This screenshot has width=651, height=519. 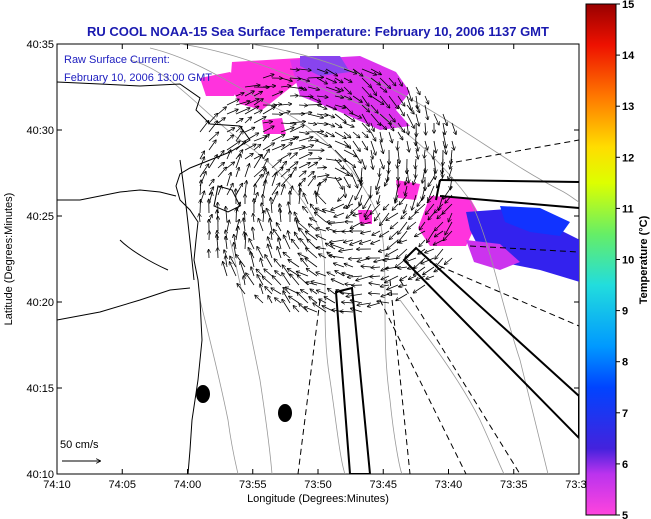 I want to click on colorbar-tick-label: 15, so click(x=628, y=5).